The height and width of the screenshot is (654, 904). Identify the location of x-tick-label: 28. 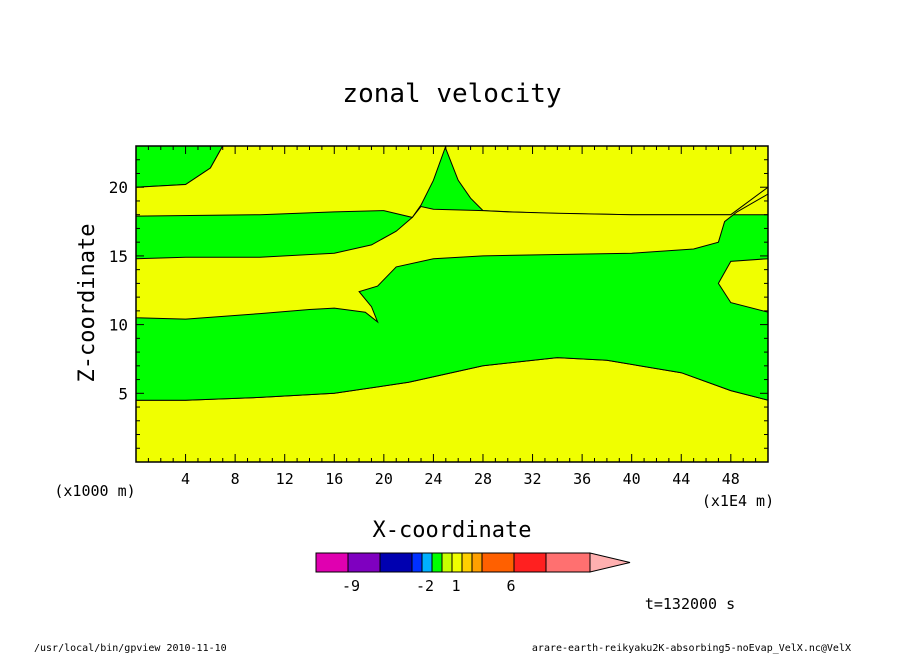
(483, 479).